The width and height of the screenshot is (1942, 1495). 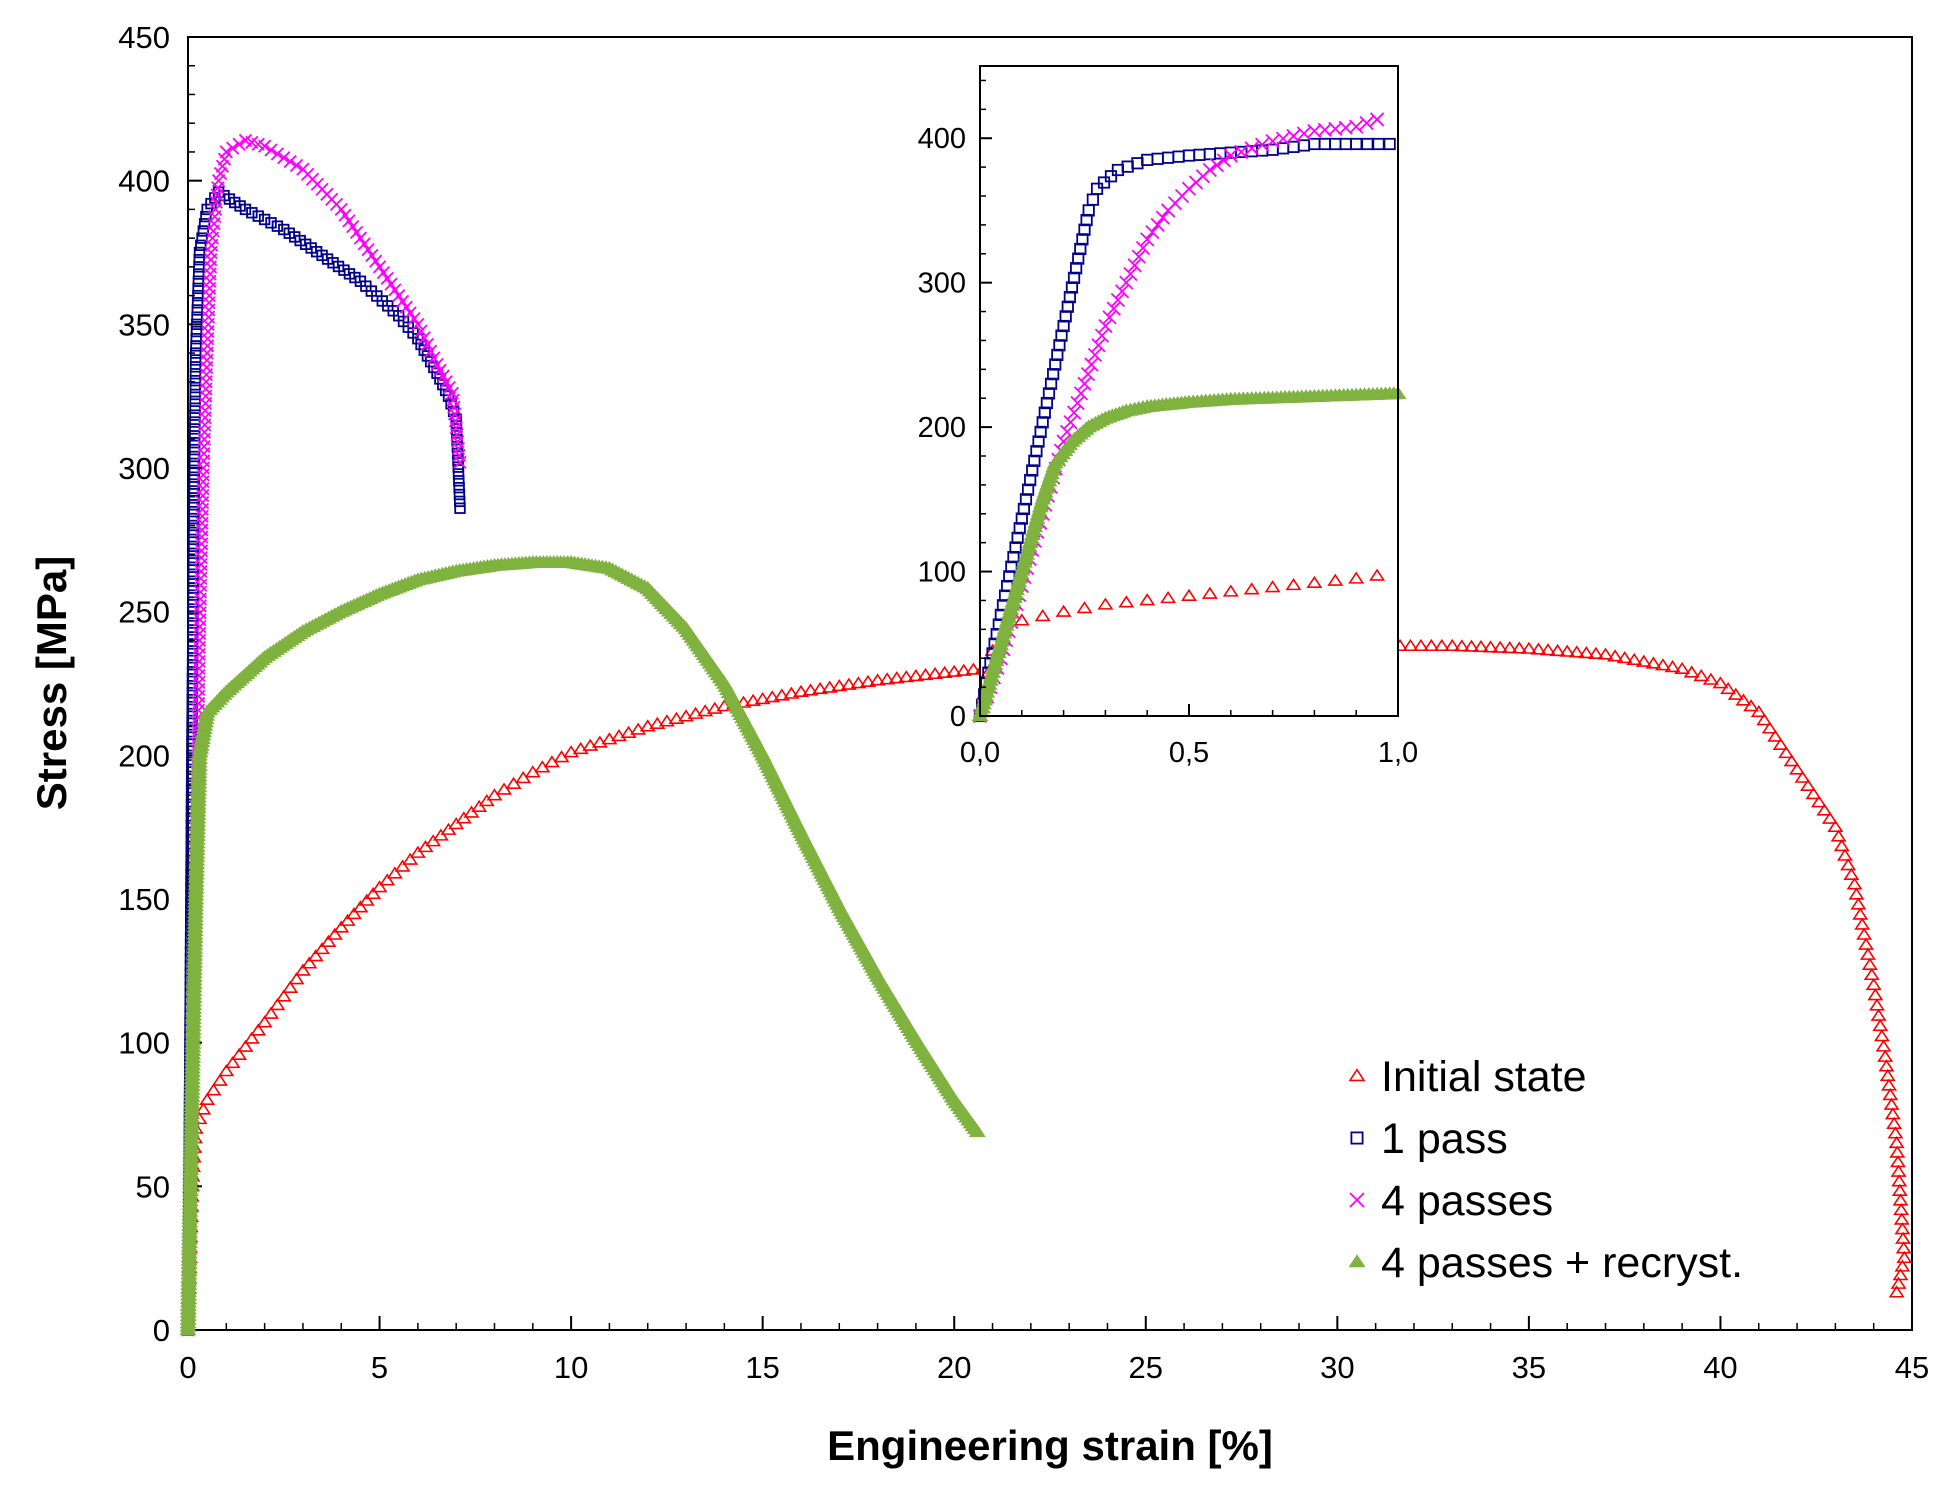 I want to click on x-tick-label: 25, so click(x=1146, y=1367).